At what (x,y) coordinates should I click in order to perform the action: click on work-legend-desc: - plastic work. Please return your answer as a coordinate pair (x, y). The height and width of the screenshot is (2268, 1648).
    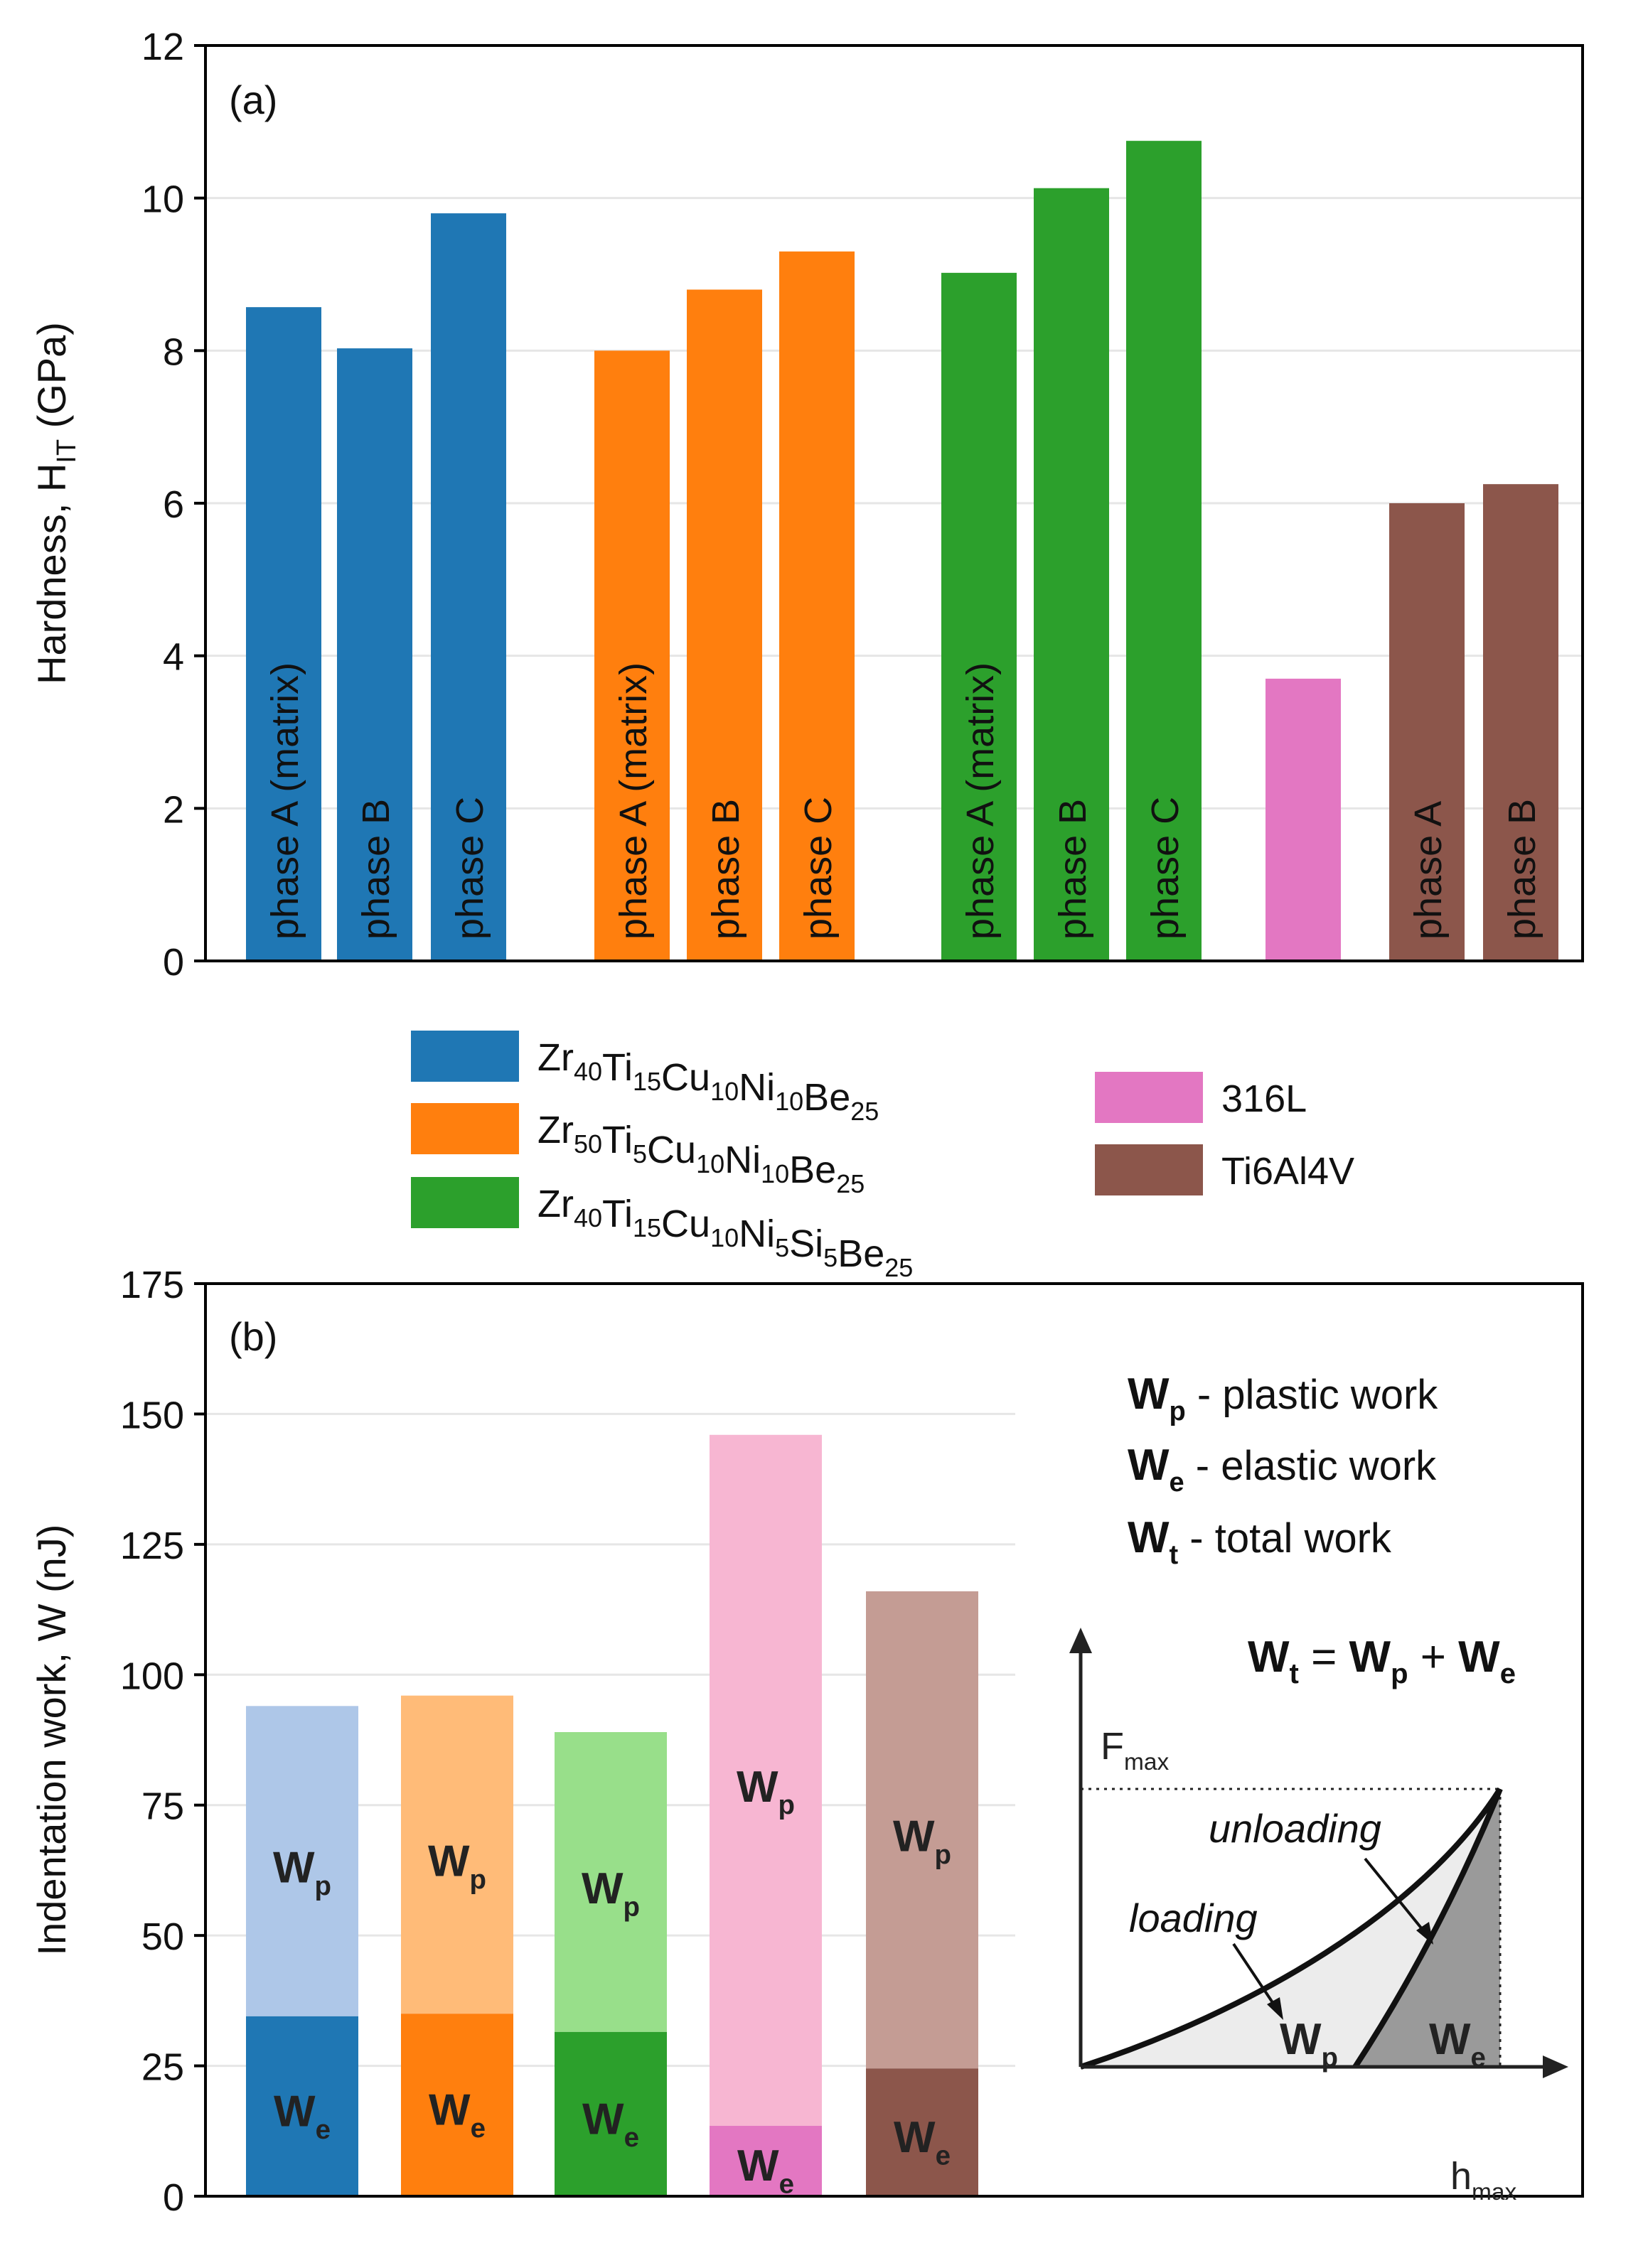
    Looking at the image, I should click on (1313, 1395).